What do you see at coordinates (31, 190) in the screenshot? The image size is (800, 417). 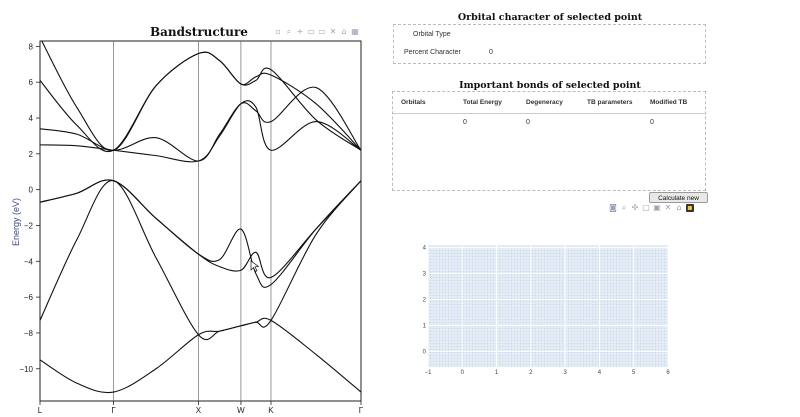 I see `y-tick-label: 0` at bounding box center [31, 190].